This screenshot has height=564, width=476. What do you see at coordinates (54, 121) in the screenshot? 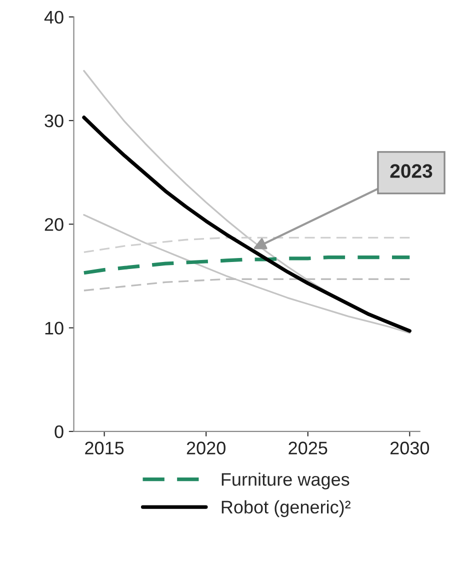
I see `y-tick-label: 30` at bounding box center [54, 121].